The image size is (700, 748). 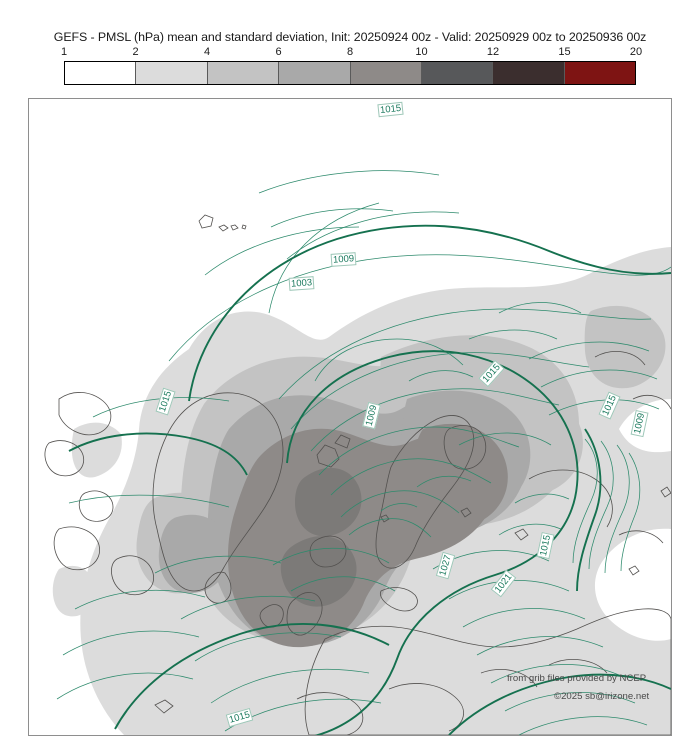 What do you see at coordinates (64, 52) in the screenshot?
I see `colorbar-tick-1: 1` at bounding box center [64, 52].